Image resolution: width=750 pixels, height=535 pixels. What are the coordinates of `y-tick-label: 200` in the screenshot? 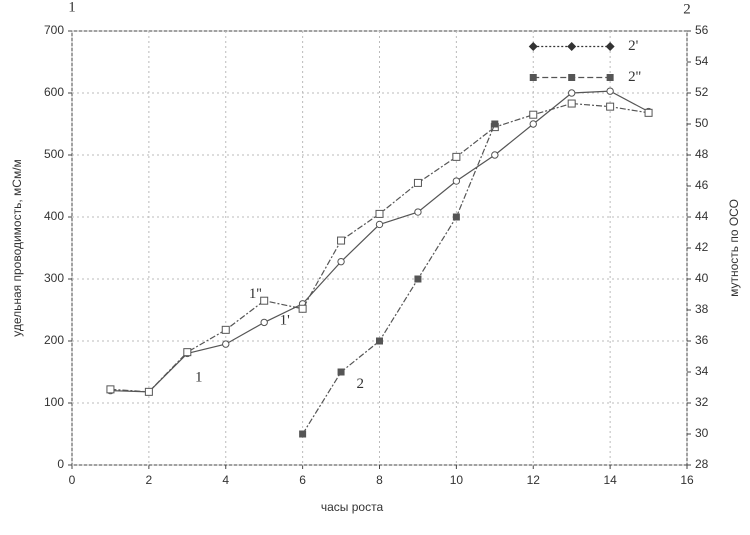 It's located at (54, 340).